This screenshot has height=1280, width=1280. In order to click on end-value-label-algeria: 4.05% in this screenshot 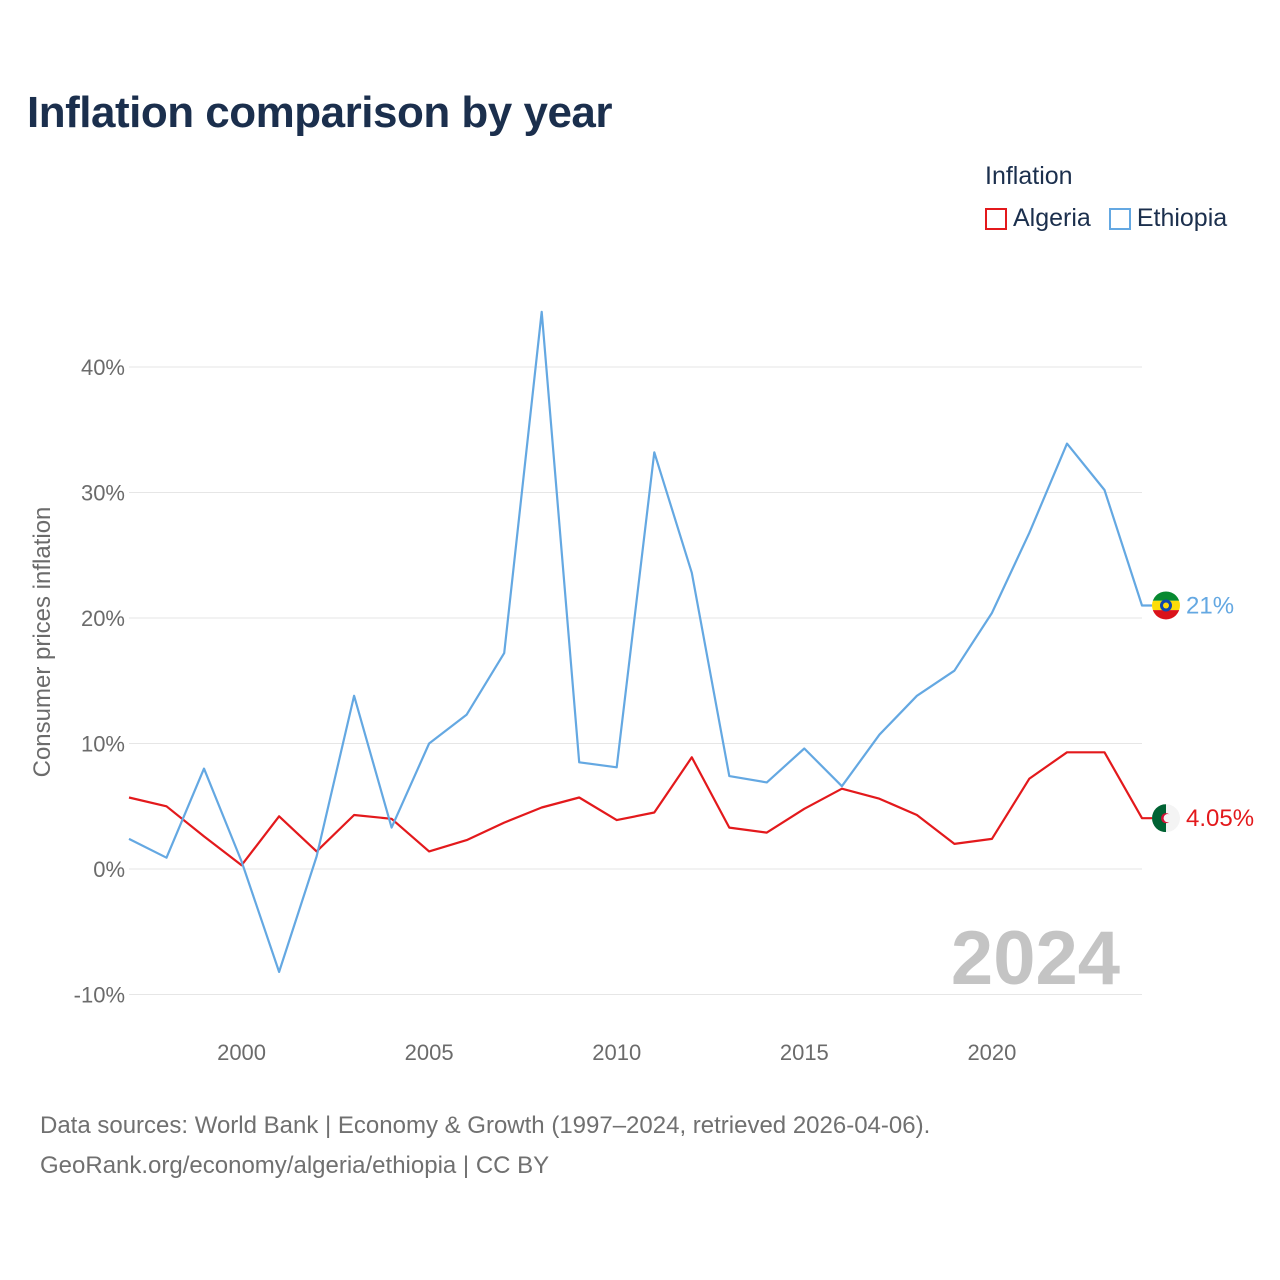, I will do `click(1220, 818)`.